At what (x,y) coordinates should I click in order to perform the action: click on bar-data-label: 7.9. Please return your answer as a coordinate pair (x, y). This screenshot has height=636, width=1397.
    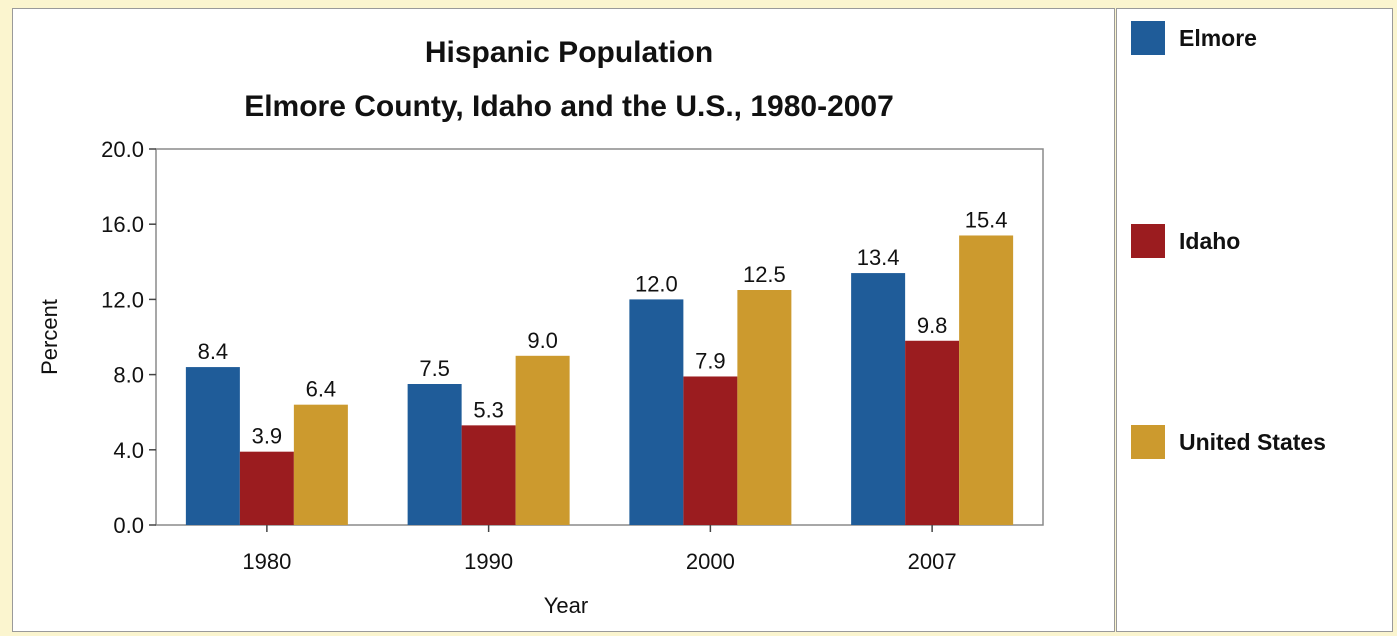
    Looking at the image, I should click on (710, 360).